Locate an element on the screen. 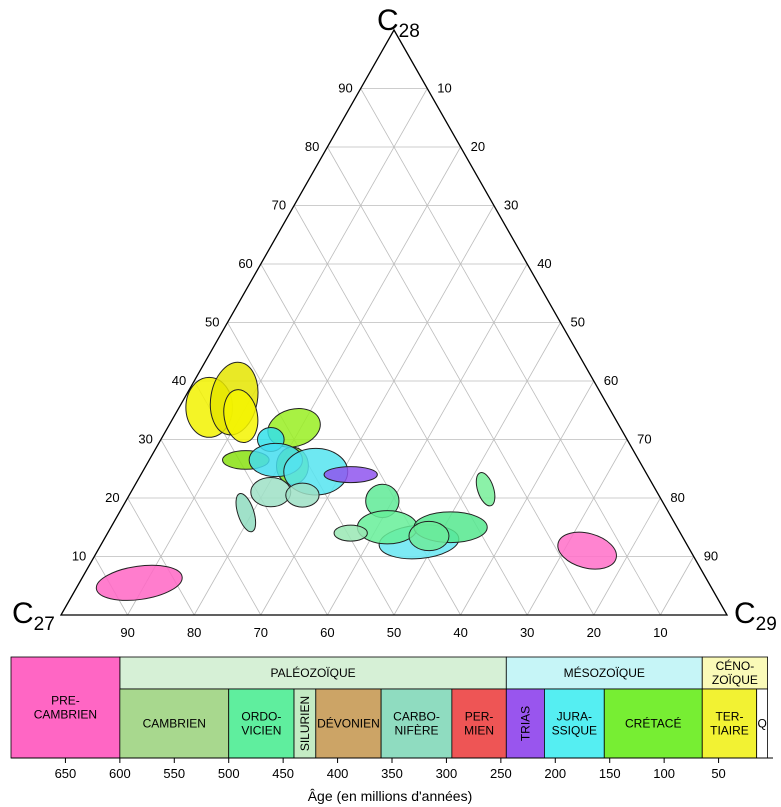 The width and height of the screenshot is (781, 807). timeline-label: TRIAS is located at coordinates (525, 723).